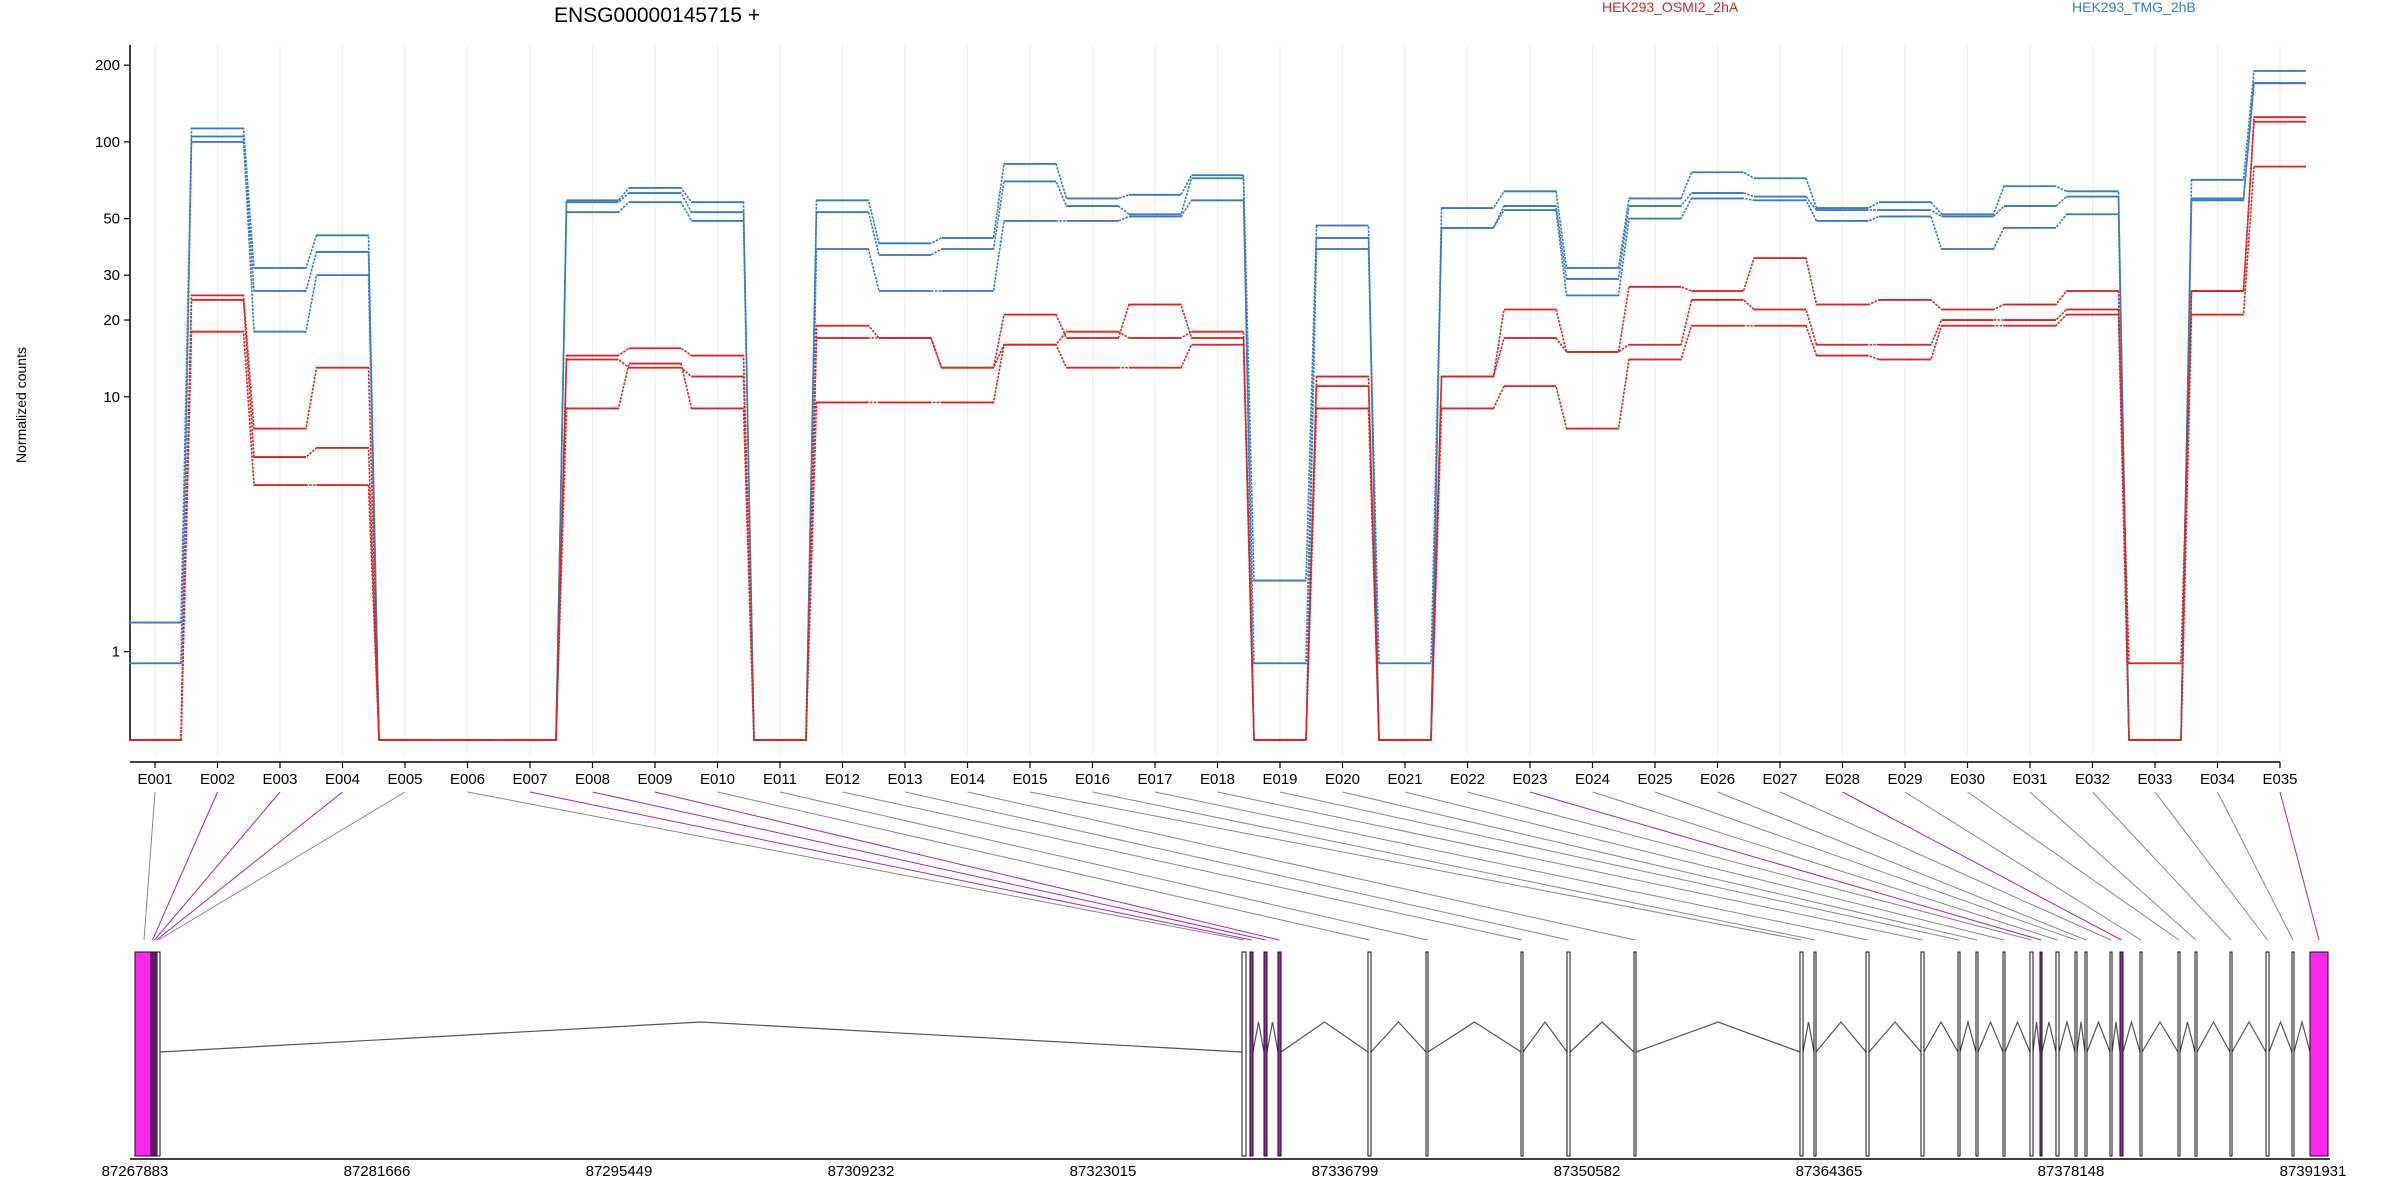  What do you see at coordinates (2071, 1171) in the screenshot?
I see `coordinate-tick-label-9: 87378148` at bounding box center [2071, 1171].